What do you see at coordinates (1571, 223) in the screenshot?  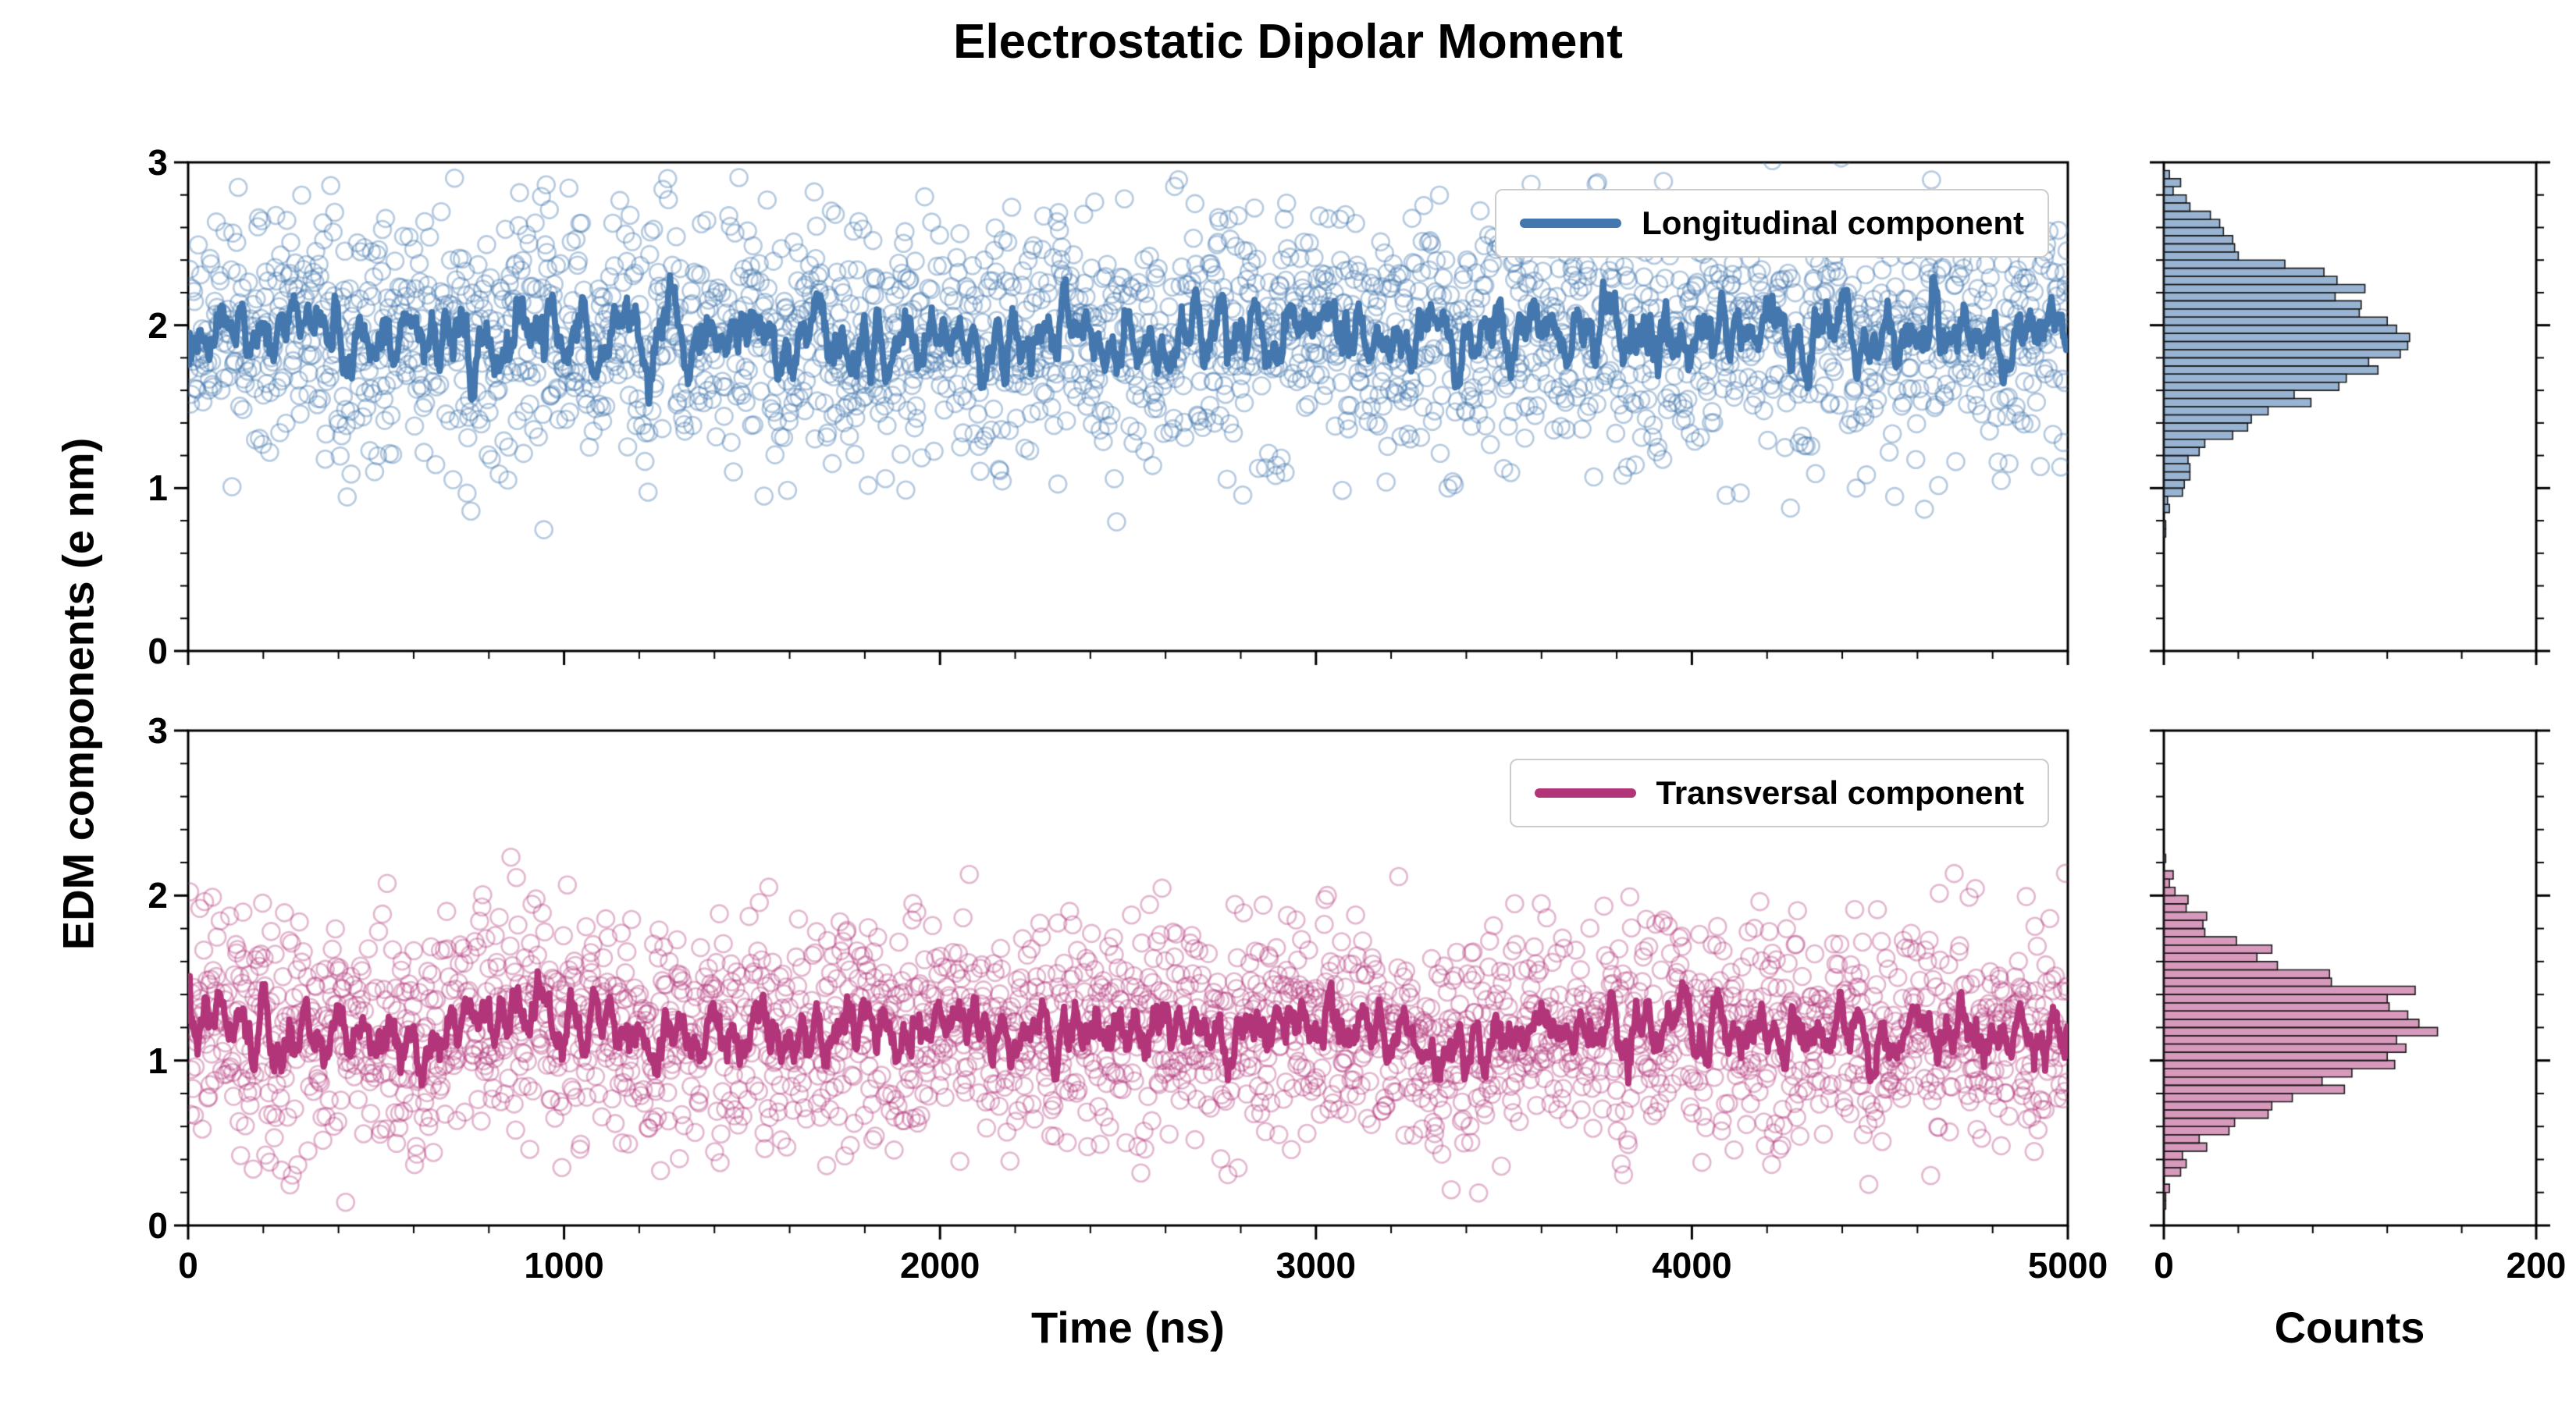 I see `legend-line-swatch-longitudinal` at bounding box center [1571, 223].